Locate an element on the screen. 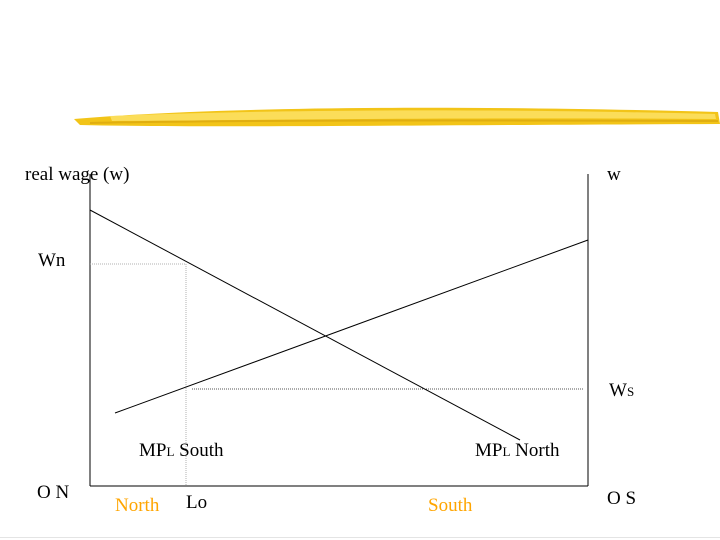 This screenshot has width=720, height=540. origin-north-label: O N is located at coordinates (53, 492).